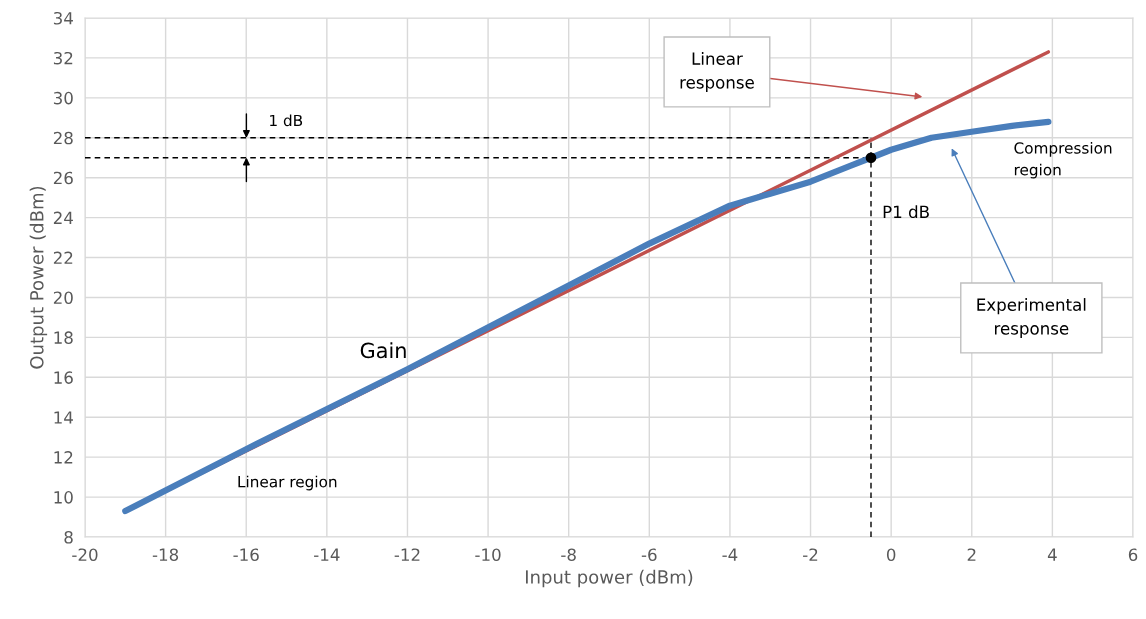 Image resolution: width=1146 pixels, height=619 pixels. What do you see at coordinates (63, 217) in the screenshot?
I see `y-tick-label: 24` at bounding box center [63, 217].